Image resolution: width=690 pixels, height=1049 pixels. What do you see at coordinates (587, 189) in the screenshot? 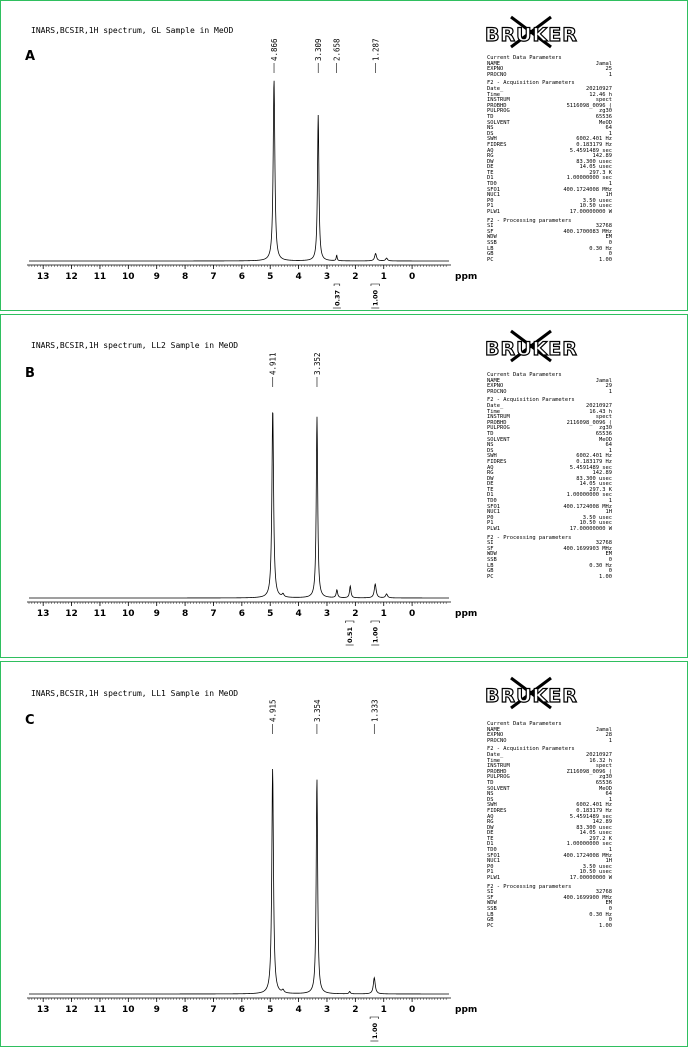
I see `param-value: 400.1724008 MHz` at bounding box center [587, 189].